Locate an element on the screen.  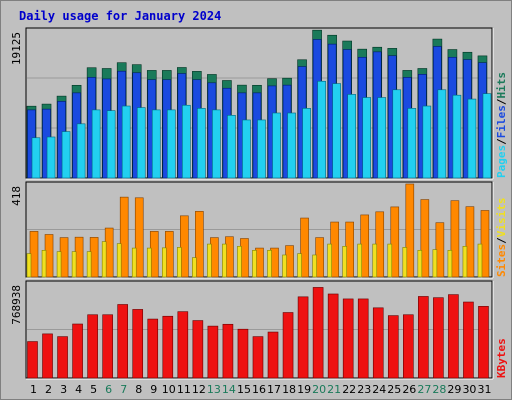
x-tick-label: 12 is located at coordinates (199, 389).